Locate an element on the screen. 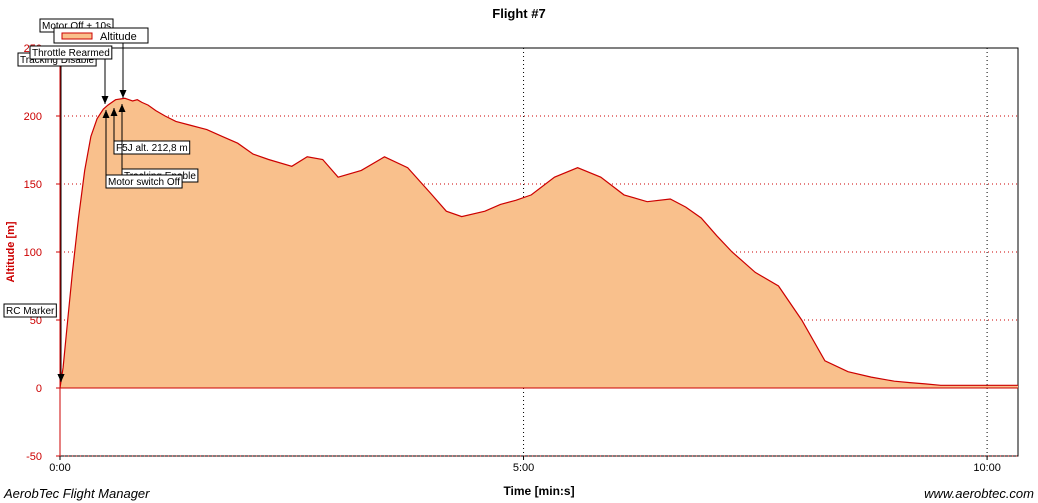 The image size is (1038, 503). y-tick-label: 0 is located at coordinates (39, 389).